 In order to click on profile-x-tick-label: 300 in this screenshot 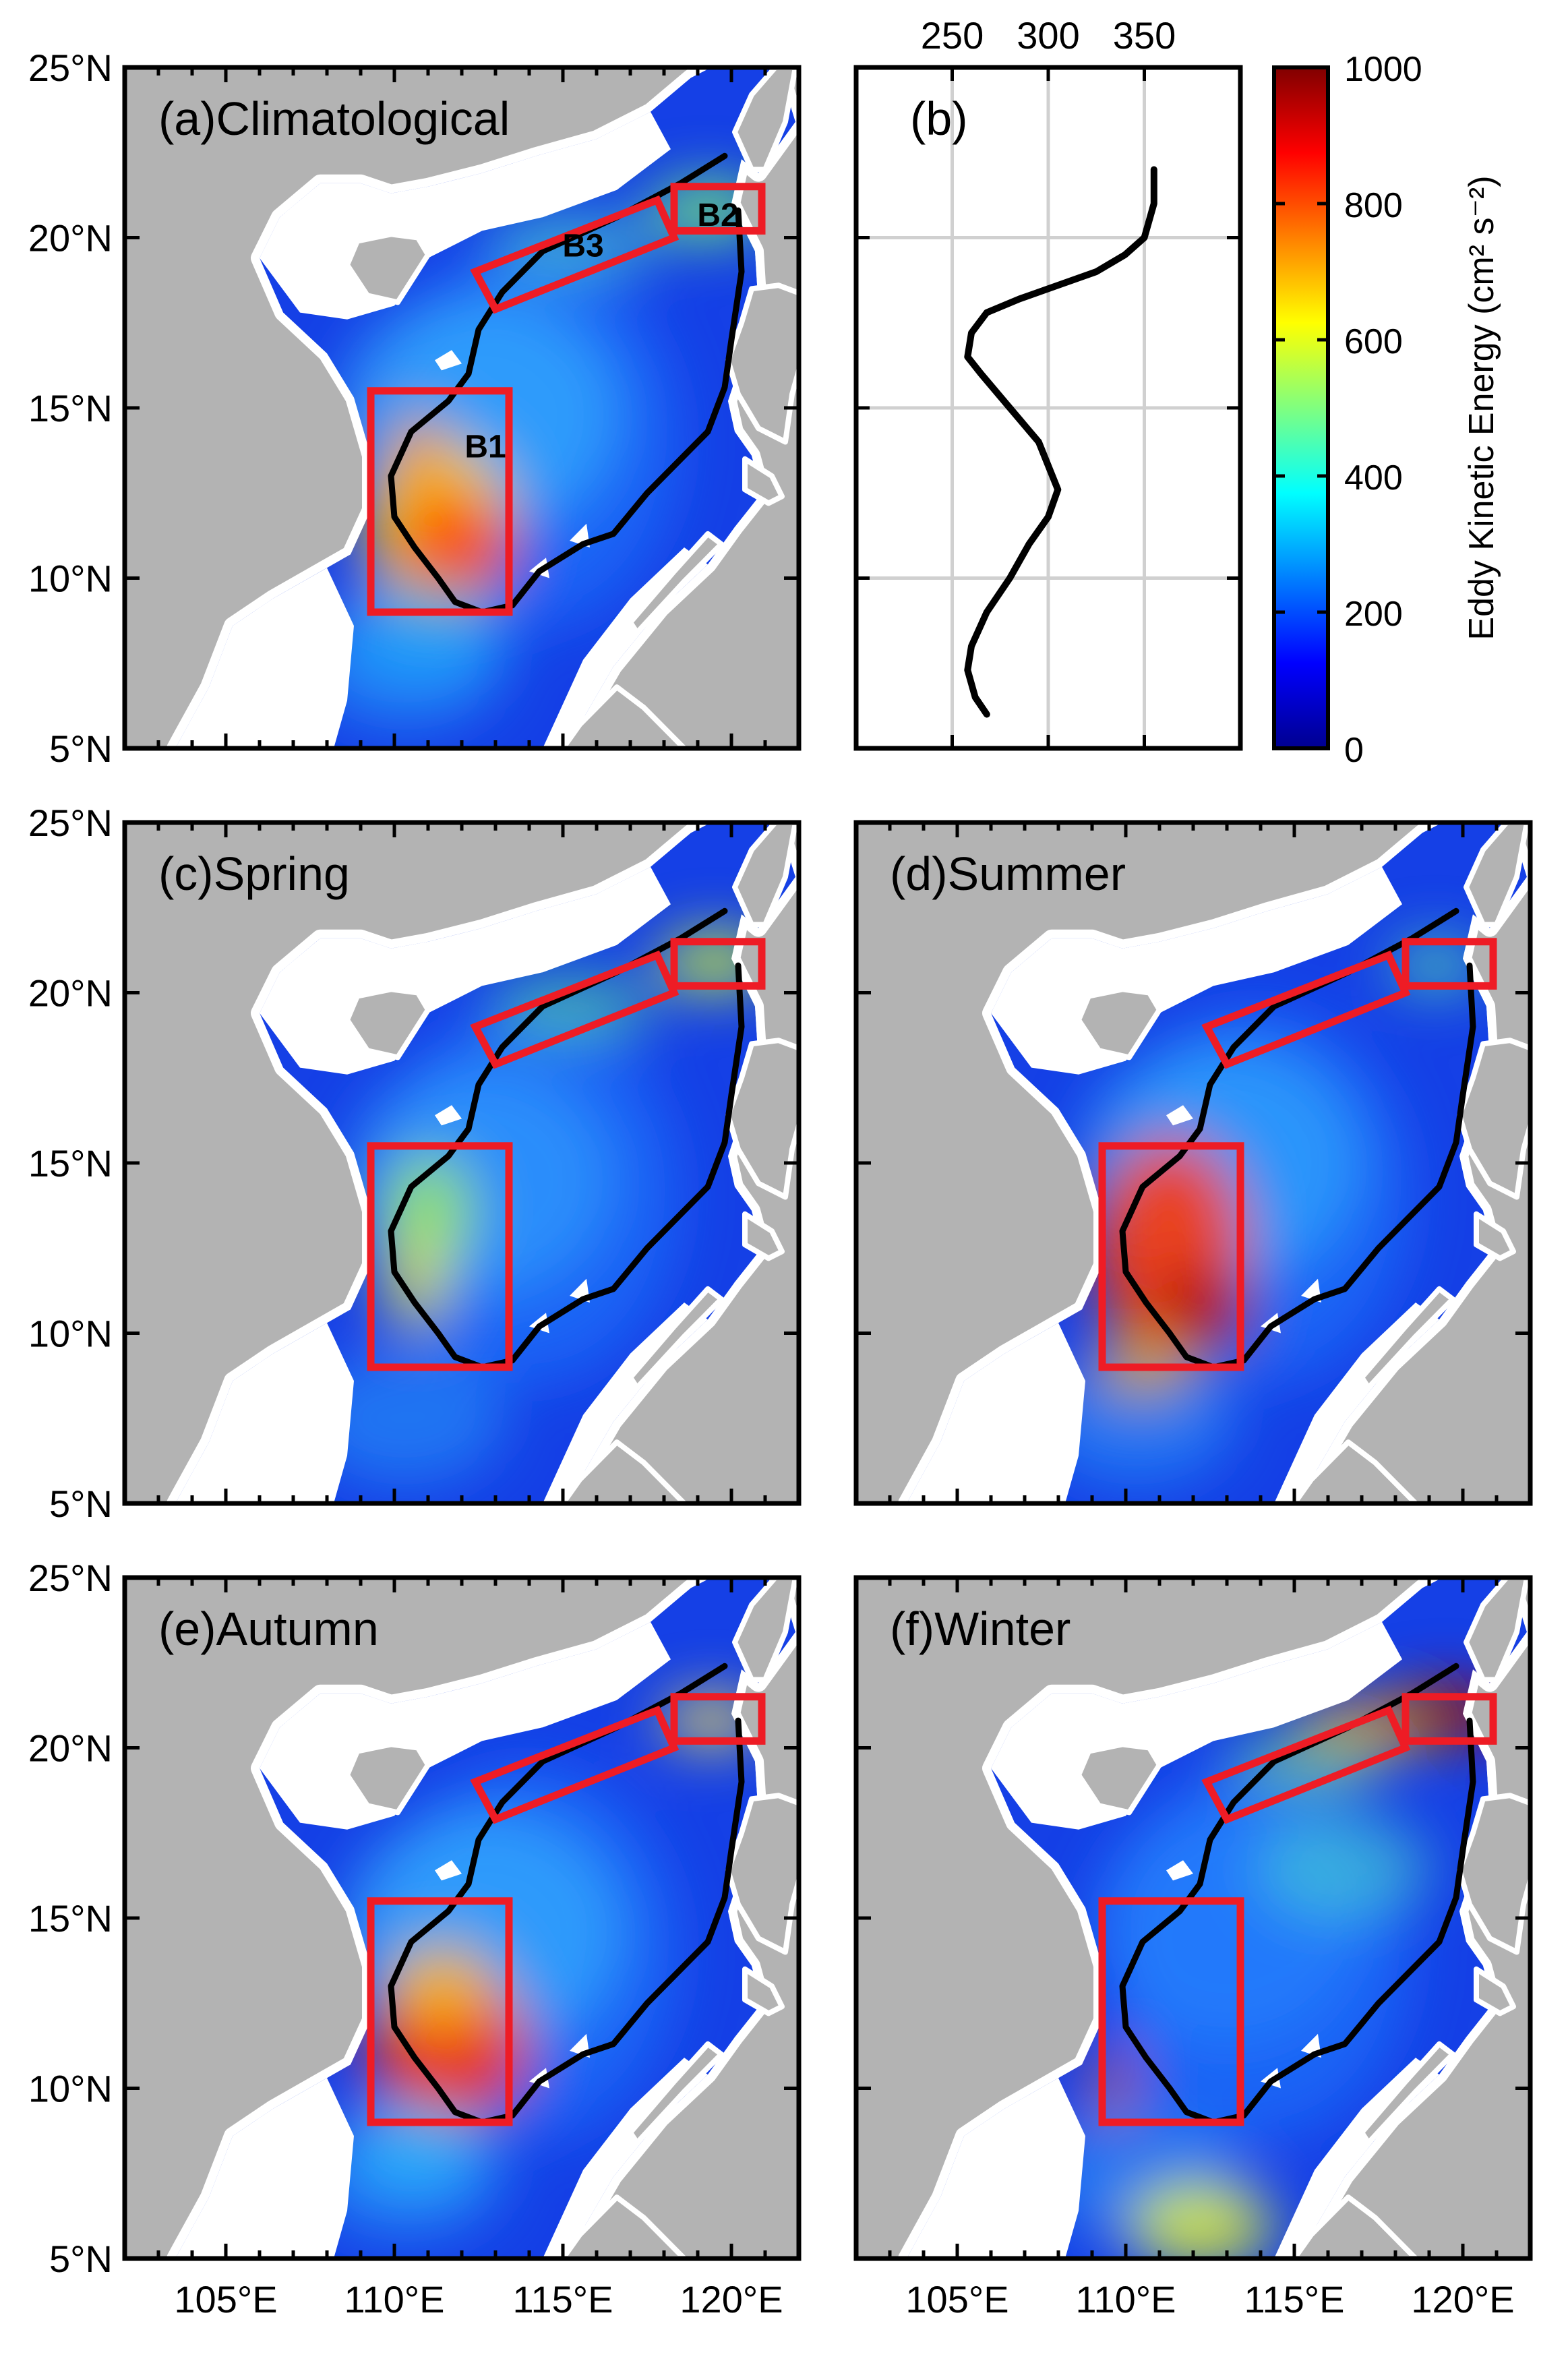, I will do `click(1048, 36)`.